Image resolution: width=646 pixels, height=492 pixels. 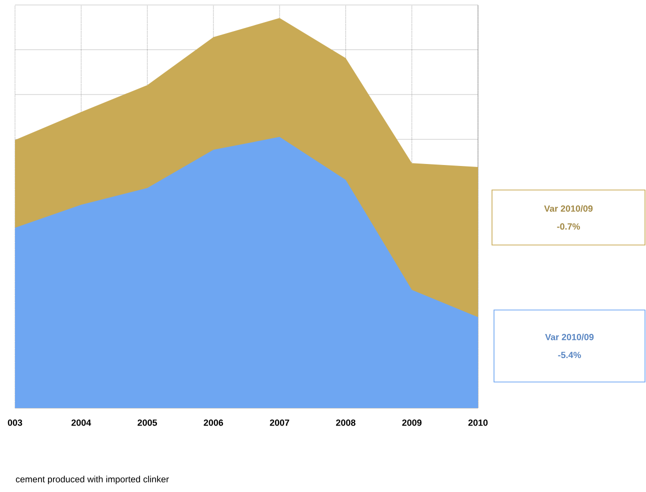 What do you see at coordinates (280, 423) in the screenshot?
I see `x-tick-label: 2007` at bounding box center [280, 423].